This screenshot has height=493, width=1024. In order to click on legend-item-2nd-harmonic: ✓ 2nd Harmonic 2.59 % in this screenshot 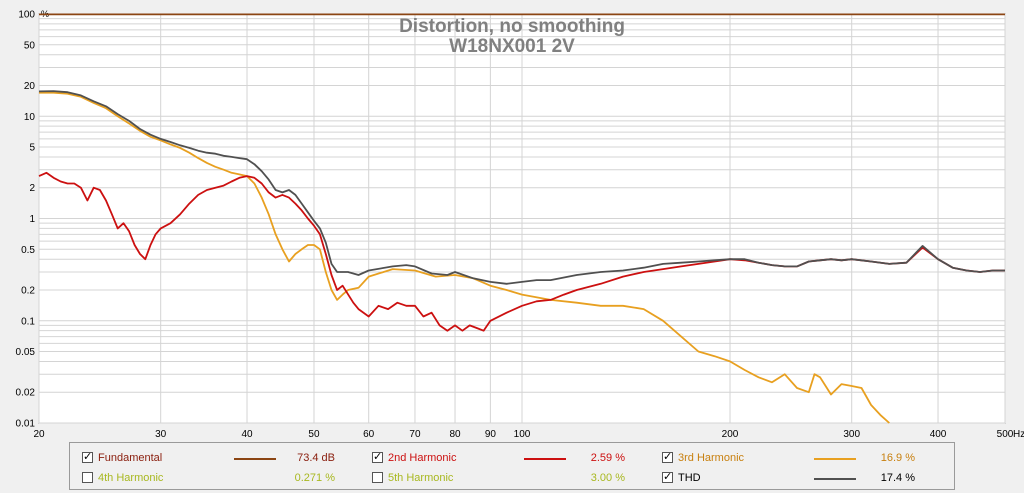, I will do `click(502, 458)`.